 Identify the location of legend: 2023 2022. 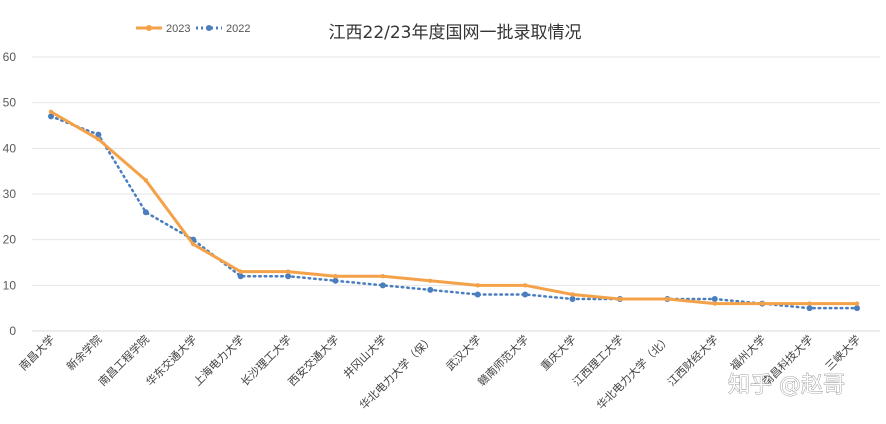
(193, 29).